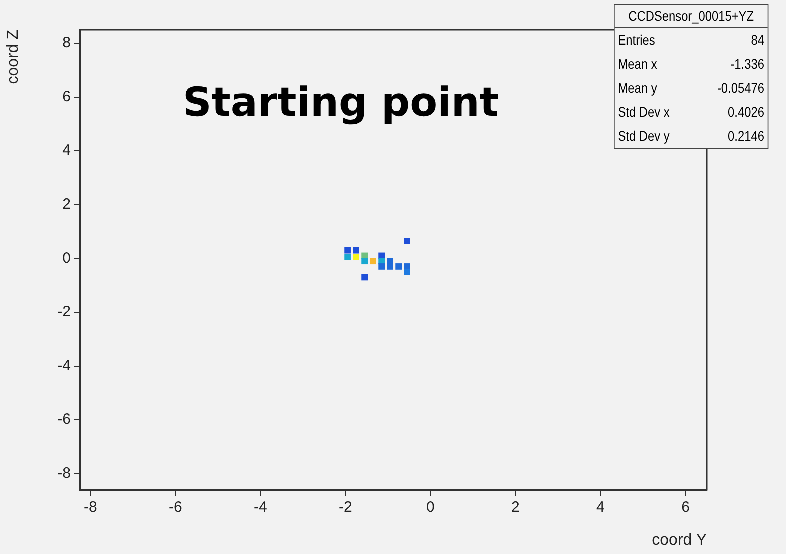  Describe the element at coordinates (746, 136) in the screenshot. I see `text: 0.2146` at that location.